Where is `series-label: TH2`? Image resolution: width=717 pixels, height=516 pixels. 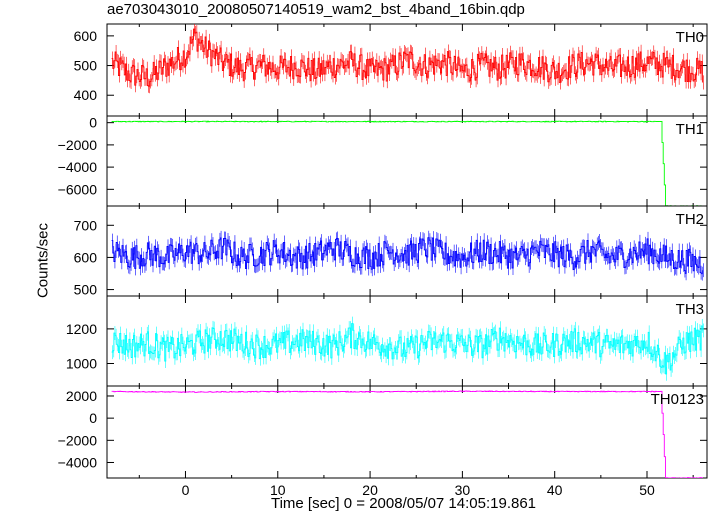 series-label: TH2 is located at coordinates (690, 219).